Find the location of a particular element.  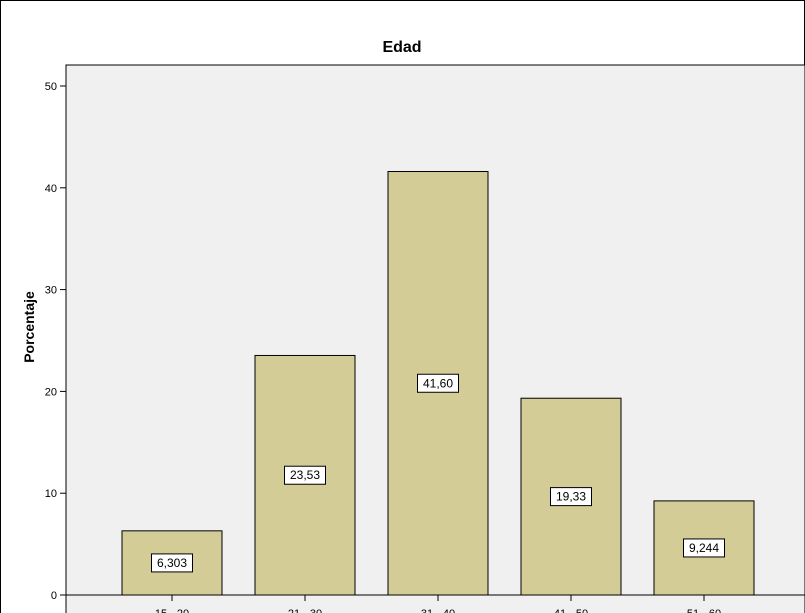

data-label: 41,60 is located at coordinates (438, 383).